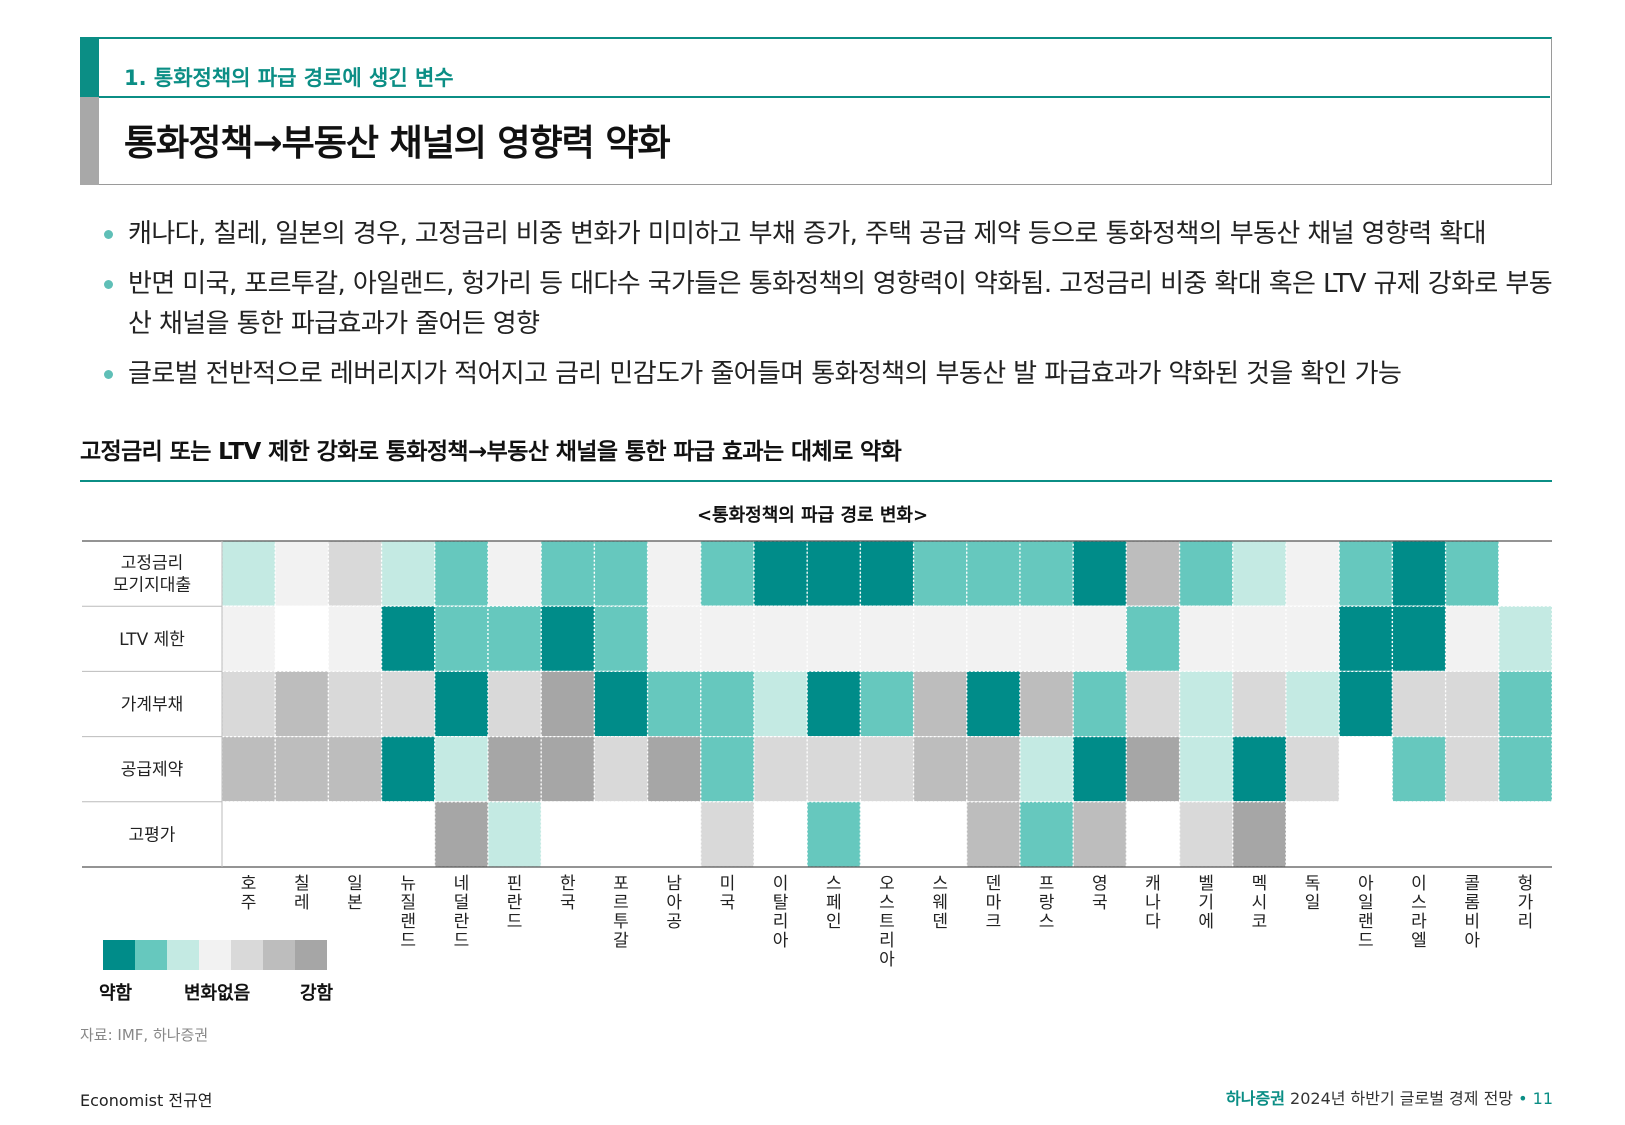  I want to click on row-label: 고정금리, so click(152, 564).